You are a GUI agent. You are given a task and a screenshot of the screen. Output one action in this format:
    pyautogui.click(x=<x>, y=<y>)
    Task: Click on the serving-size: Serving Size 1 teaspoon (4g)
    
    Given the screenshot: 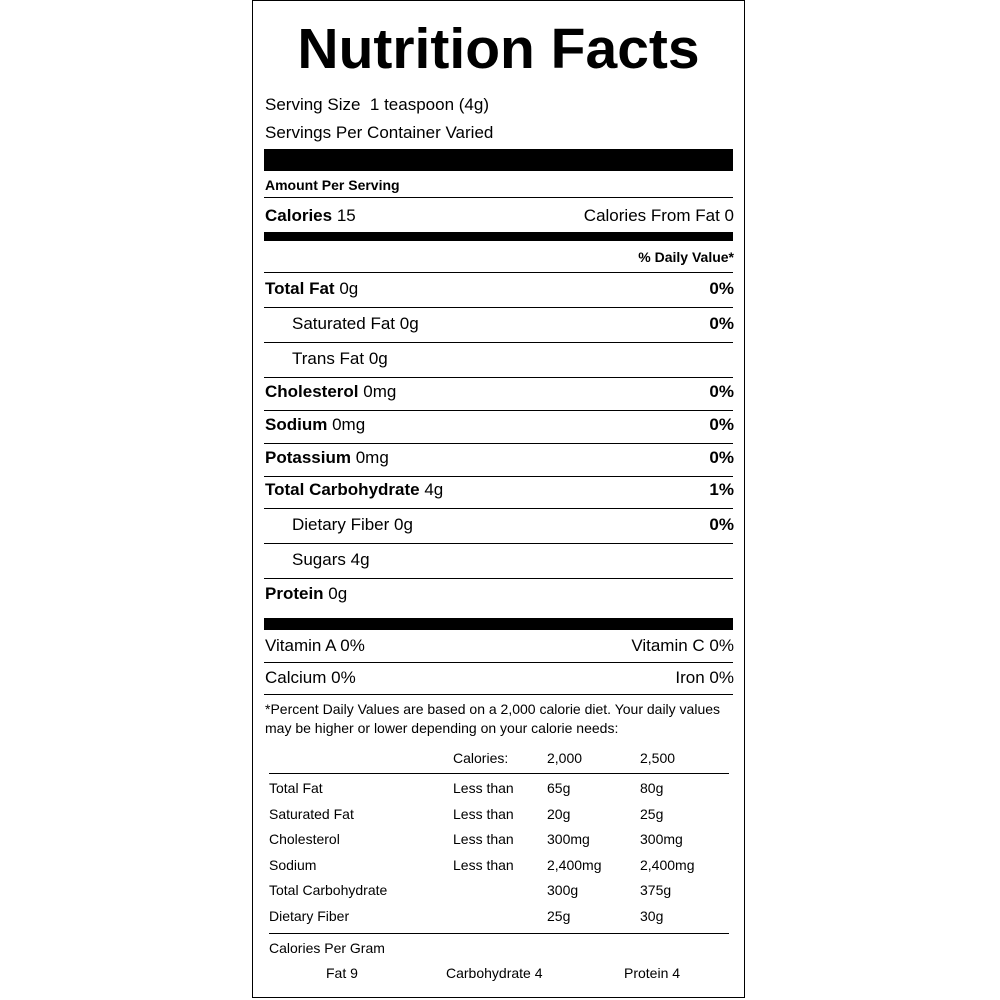 What is the action you would take?
    pyautogui.click(x=377, y=105)
    